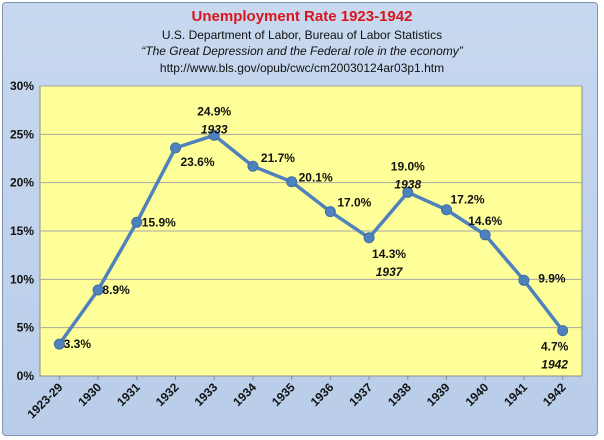 The height and width of the screenshot is (440, 604). Describe the element at coordinates (389, 254) in the screenshot. I see `data-label: 14.3%` at that location.